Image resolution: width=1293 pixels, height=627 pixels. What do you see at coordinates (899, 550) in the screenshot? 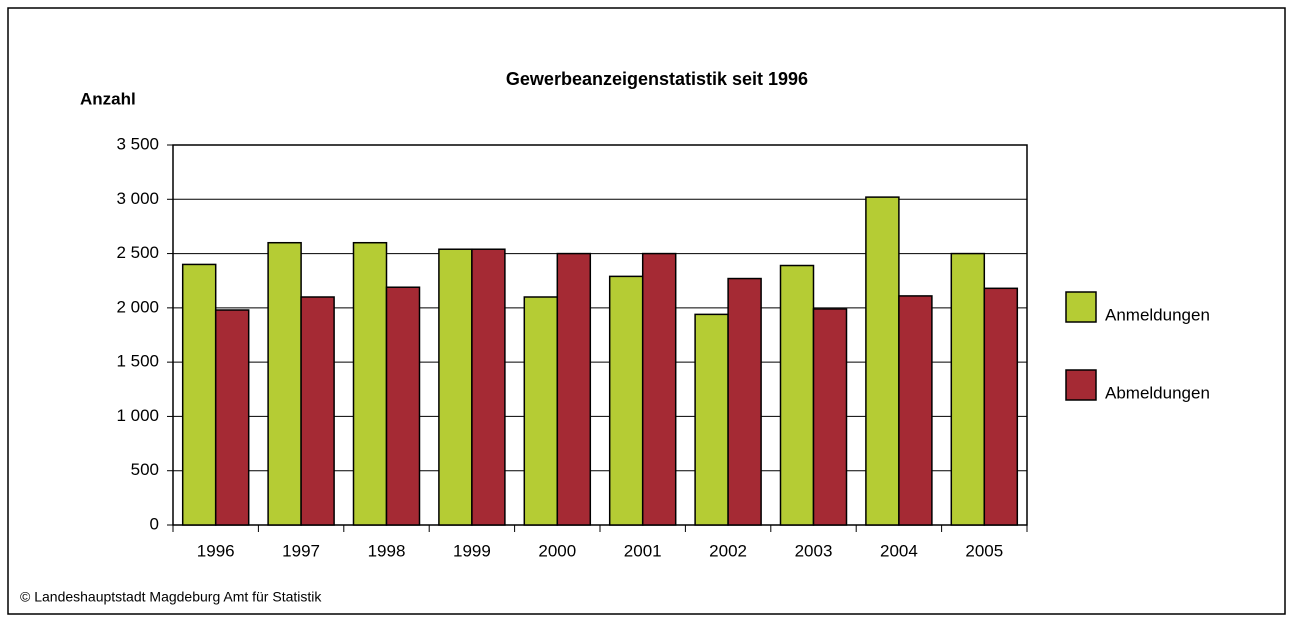
I see `x-tick-label: 2004` at bounding box center [899, 550].